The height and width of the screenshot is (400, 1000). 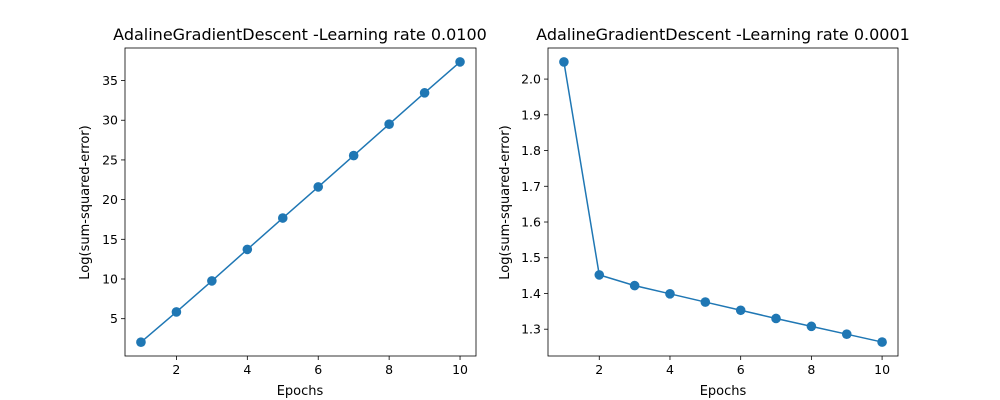 What do you see at coordinates (114, 318) in the screenshot?
I see `y-tick-label: 5` at bounding box center [114, 318].